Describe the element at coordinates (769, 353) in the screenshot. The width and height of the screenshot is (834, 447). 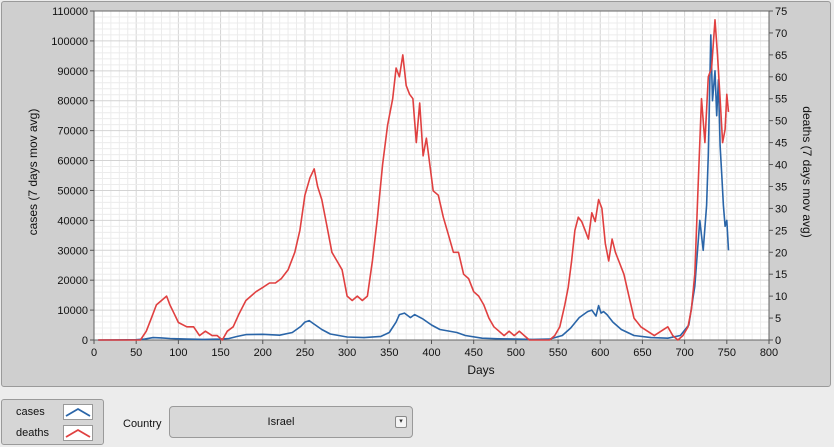
I see `x-tick-label: 800` at that location.